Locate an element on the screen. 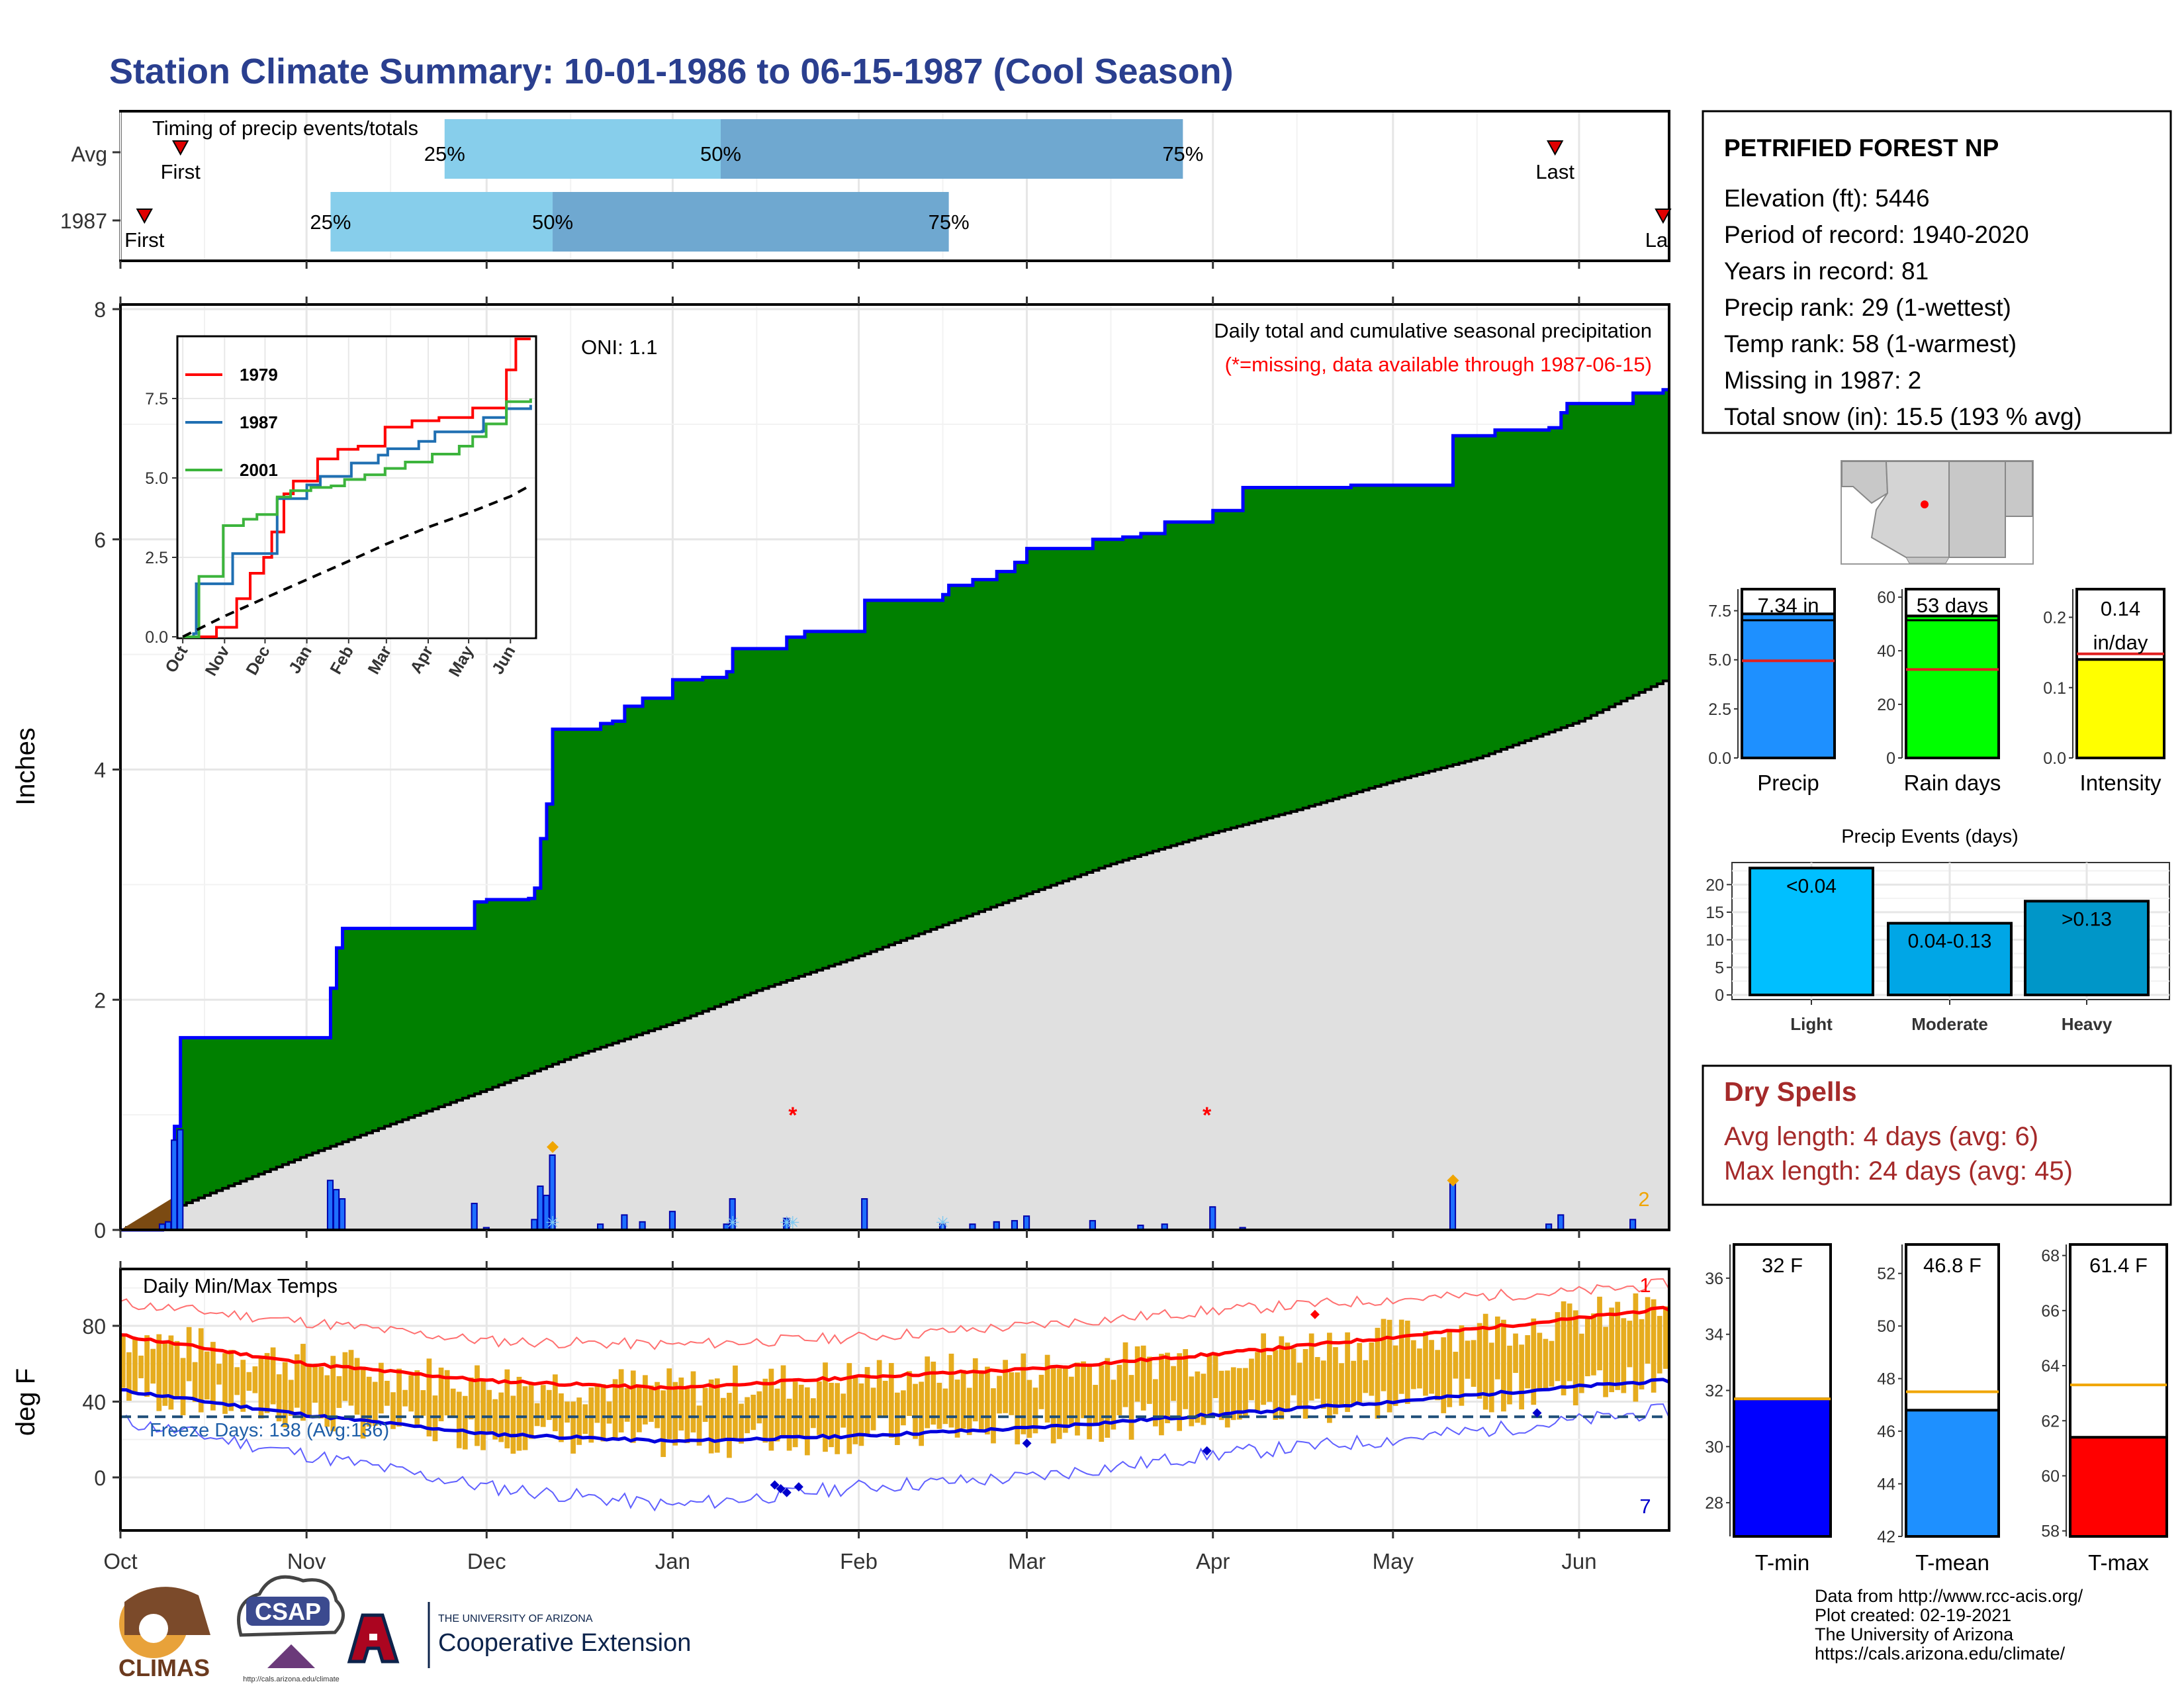 The height and width of the screenshot is (1688, 2184). x-month-label-apr: Apr is located at coordinates (1213, 1561).